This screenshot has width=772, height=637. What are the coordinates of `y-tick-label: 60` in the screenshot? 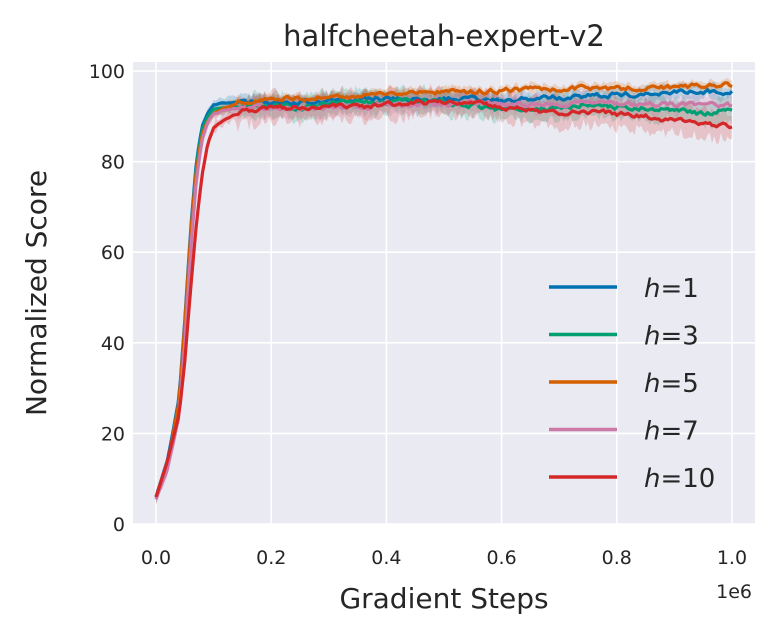 It's located at (113, 253).